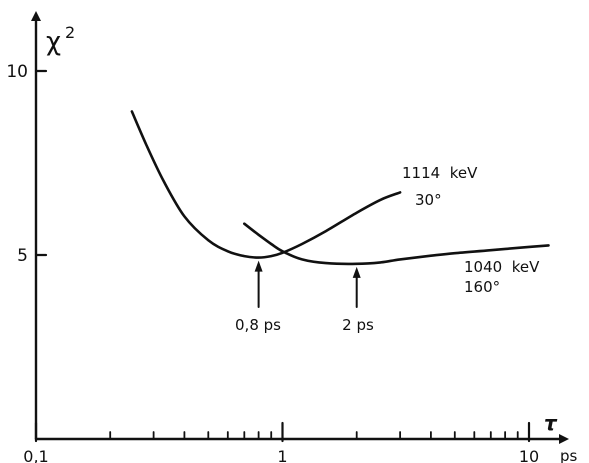 This screenshot has width=589, height=463. I want to click on x-axis-label: τ, so click(551, 423).